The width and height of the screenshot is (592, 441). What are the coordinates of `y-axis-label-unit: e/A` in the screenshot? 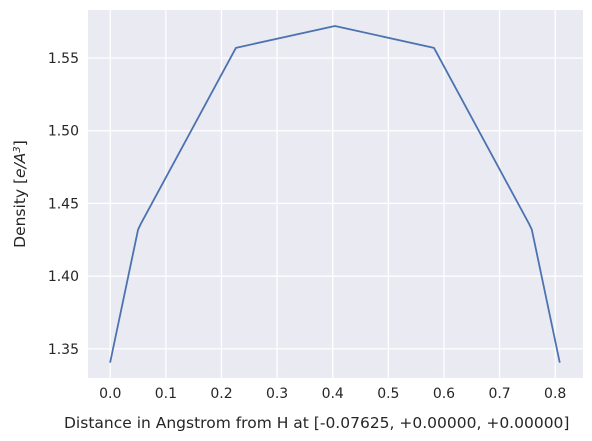 It's located at (20, 165).